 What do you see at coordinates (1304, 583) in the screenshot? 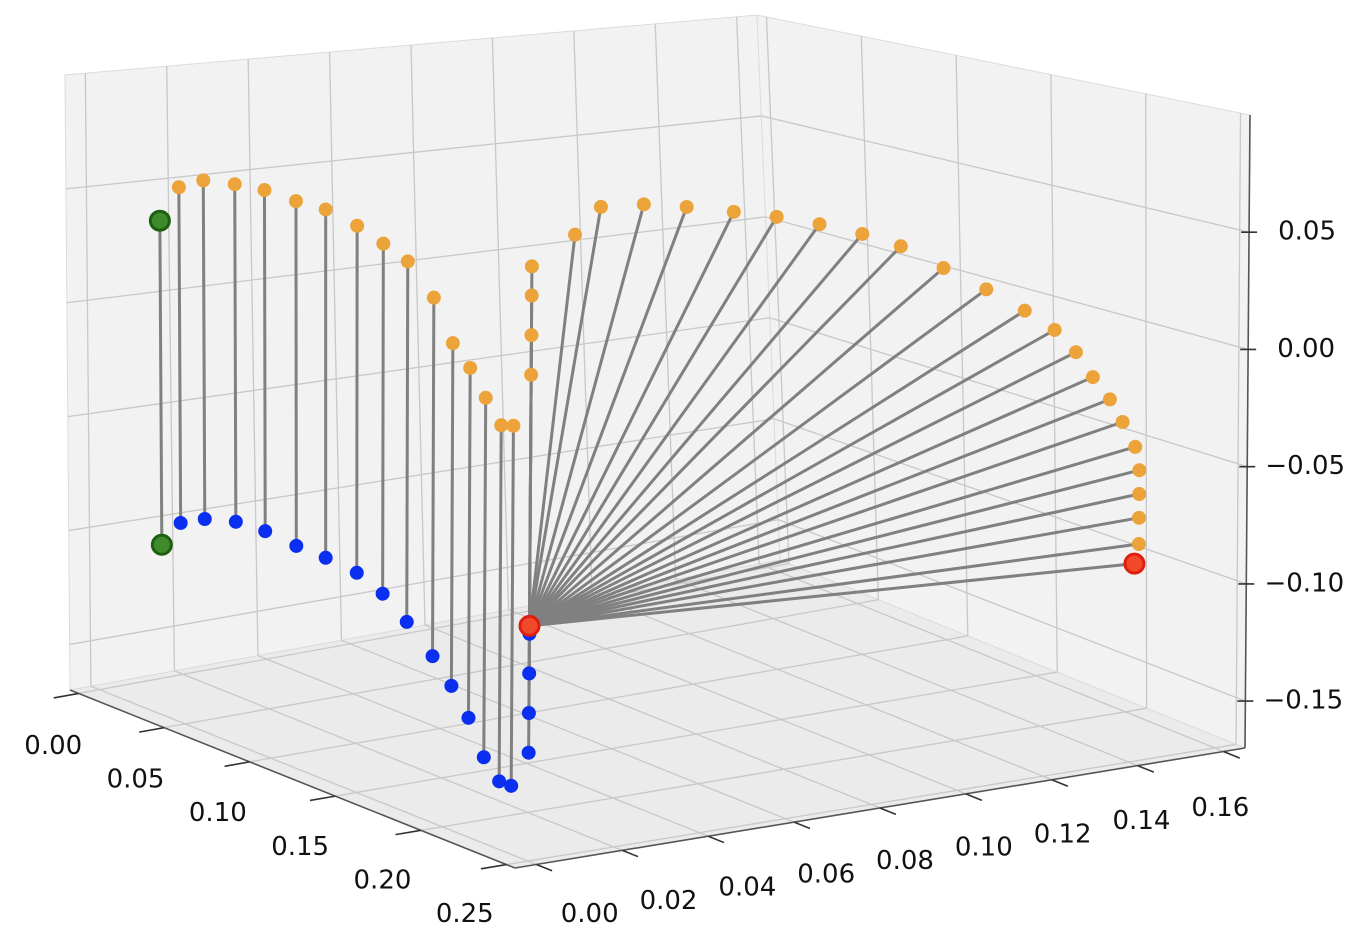
I see `z-tick-label: −0.10` at bounding box center [1304, 583].